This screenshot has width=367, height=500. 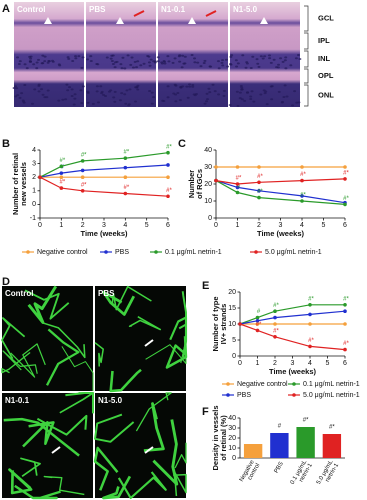 I want to click on image-caption: PBS, so click(x=106, y=293).